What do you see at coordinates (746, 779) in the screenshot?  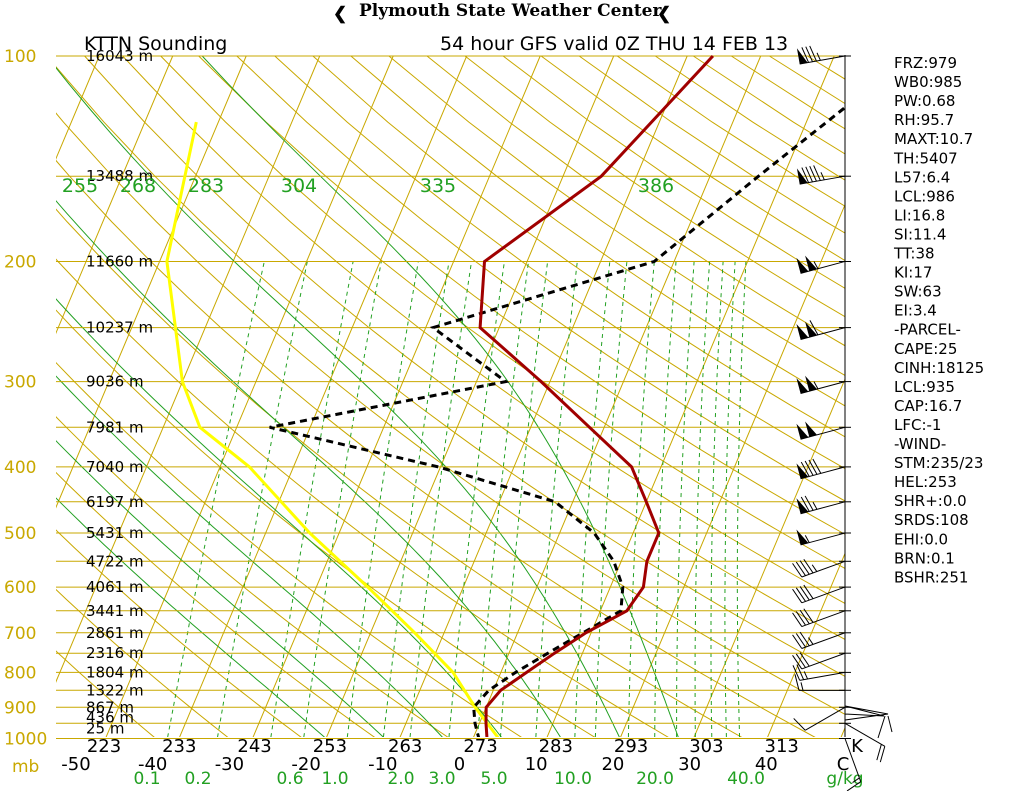 I see `mixing-ratio-label: 40.0` at bounding box center [746, 779].